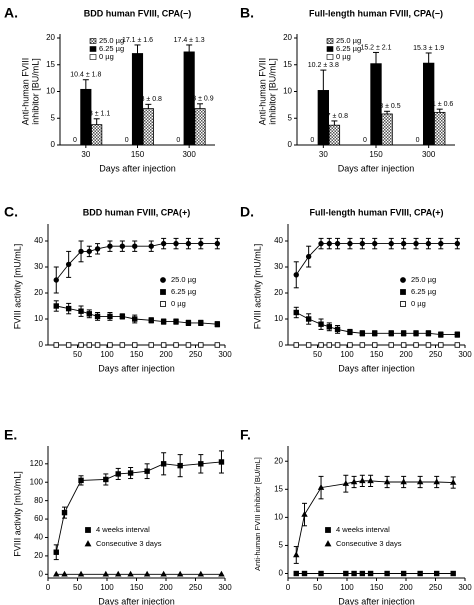 The image size is (474, 605). What do you see at coordinates (225, 587) in the screenshot?
I see `x-tick-label: 300` at bounding box center [225, 587].